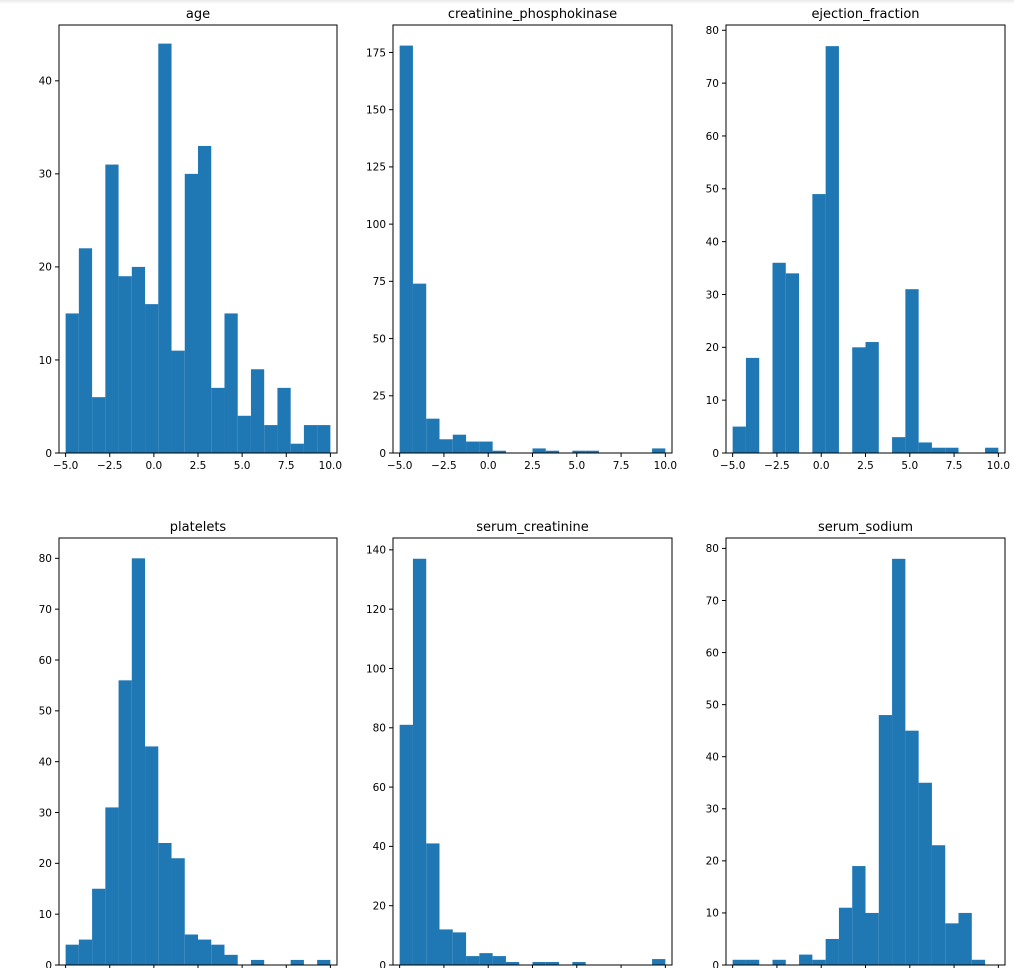 This screenshot has width=1014, height=968. I want to click on x-tick-label: −5.0, so click(733, 466).